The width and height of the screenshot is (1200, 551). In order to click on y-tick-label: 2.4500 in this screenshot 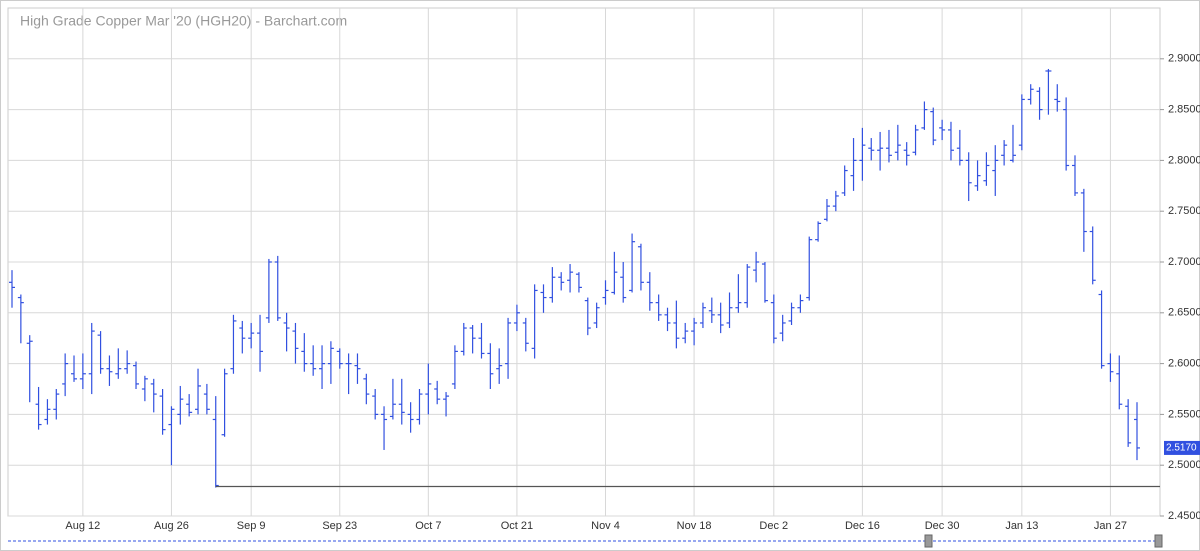, I will do `click(1184, 516)`.